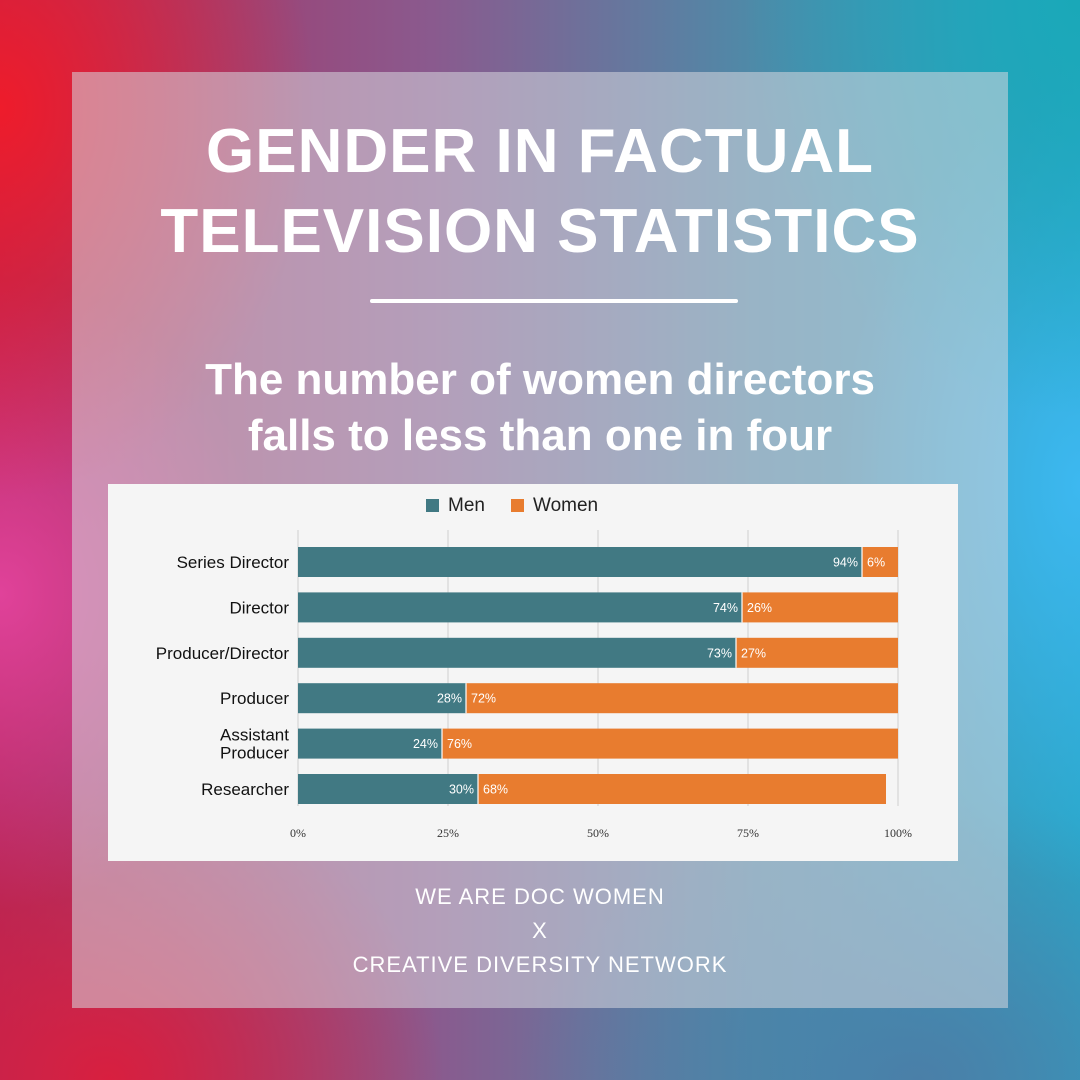 The height and width of the screenshot is (1080, 1080). What do you see at coordinates (540, 151) in the screenshot?
I see `title-line-1: GENDER IN FACTUAL` at bounding box center [540, 151].